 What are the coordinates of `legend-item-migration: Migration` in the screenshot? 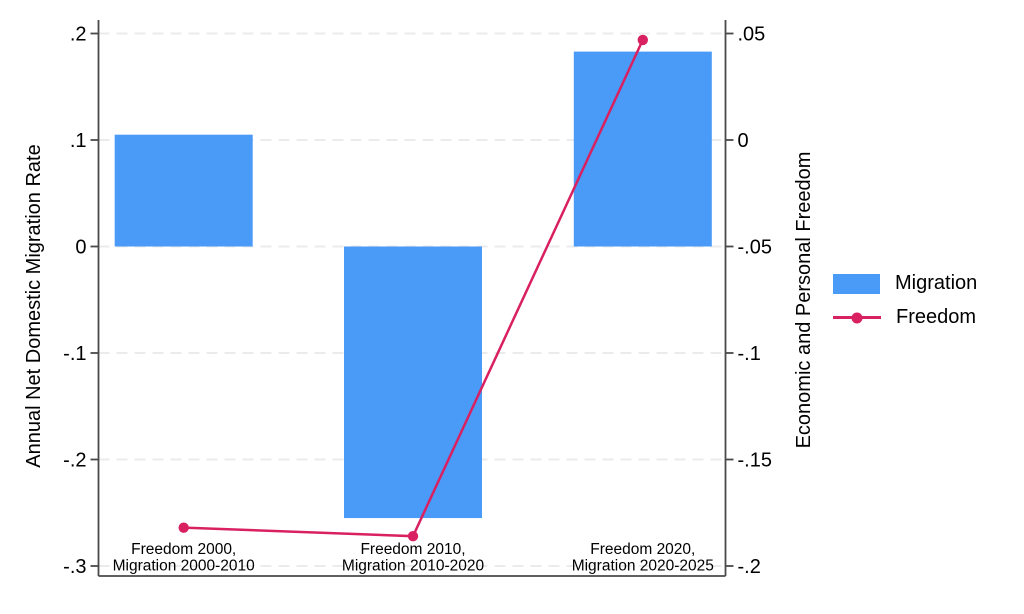 It's located at (905, 283).